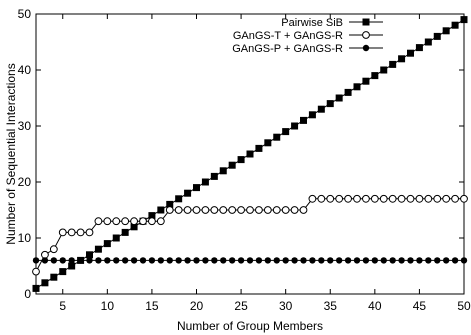 This screenshot has width=471, height=335. I want to click on x-tick-label: 5, so click(62, 306).